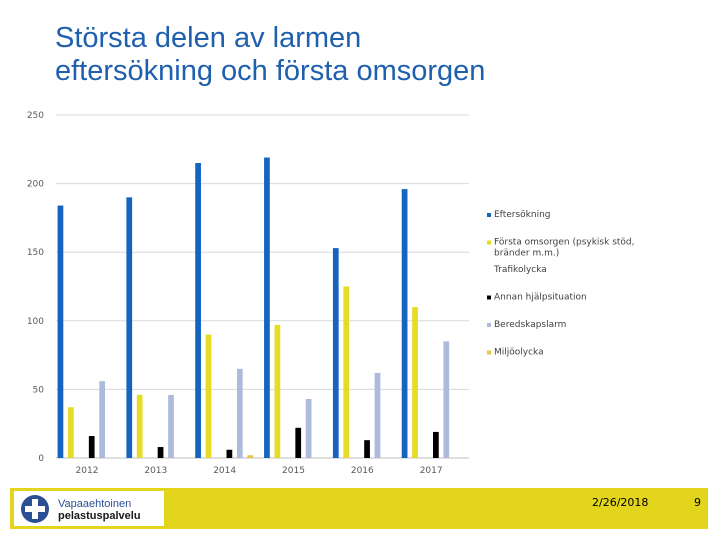 The height and width of the screenshot is (540, 720). I want to click on organization-logo: Vapaaehtoinen pelastuspalvelu, so click(89, 508).